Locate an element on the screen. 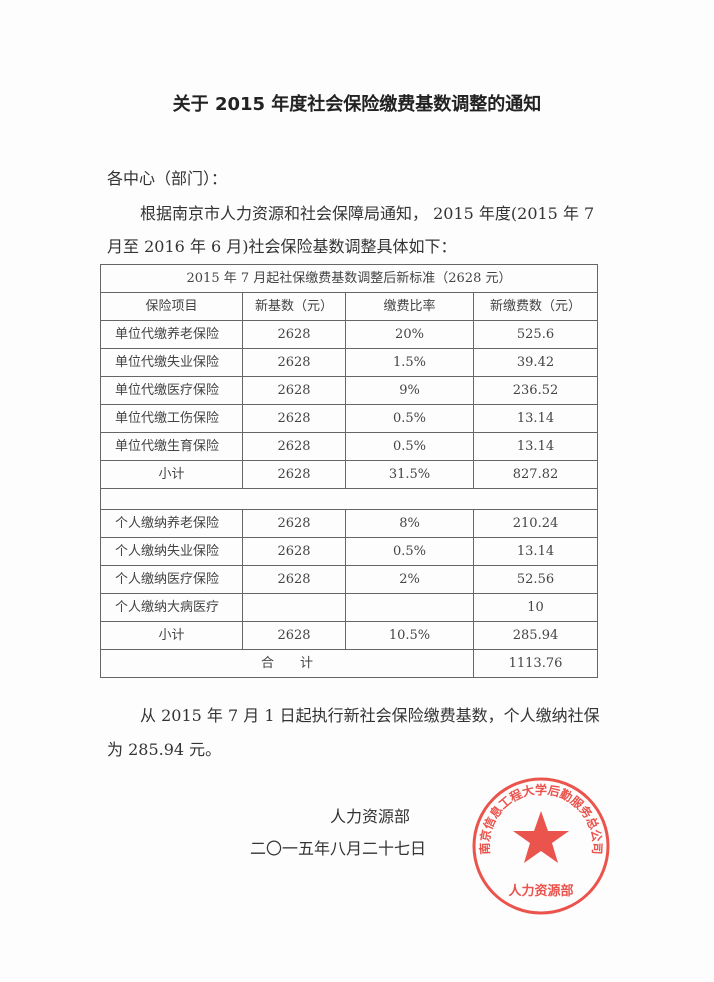  table-cell: 单位代缴生育保险 is located at coordinates (171, 446).